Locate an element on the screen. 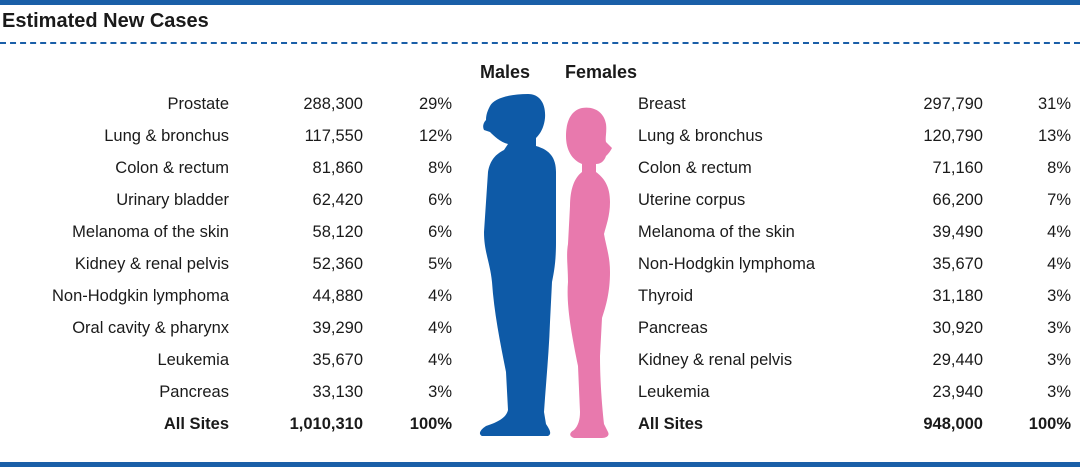 The image size is (1080, 470). bottom-rule is located at coordinates (540, 464).